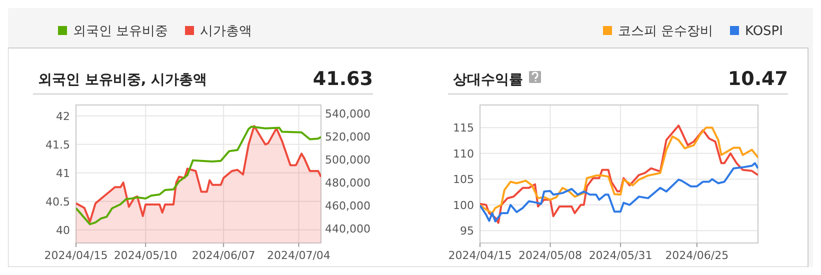  Describe the element at coordinates (347, 113) in the screenshot. I see `y2-tick-label: 540,000` at that location.